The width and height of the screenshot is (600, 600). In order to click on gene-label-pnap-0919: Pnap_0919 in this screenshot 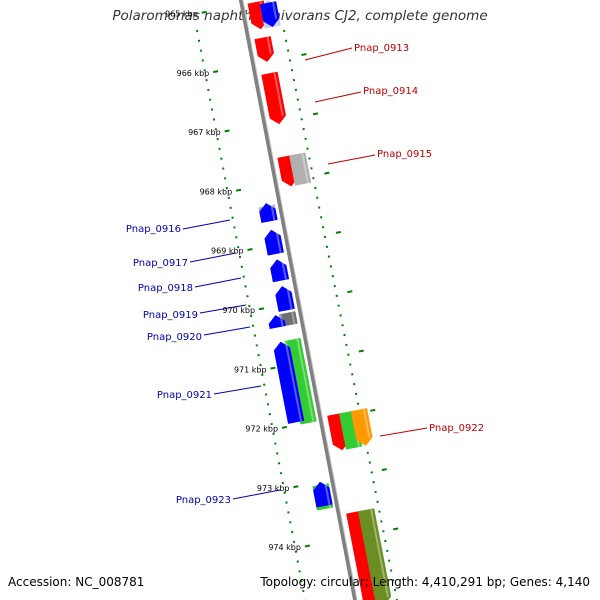, I will do `click(195, 312)`.